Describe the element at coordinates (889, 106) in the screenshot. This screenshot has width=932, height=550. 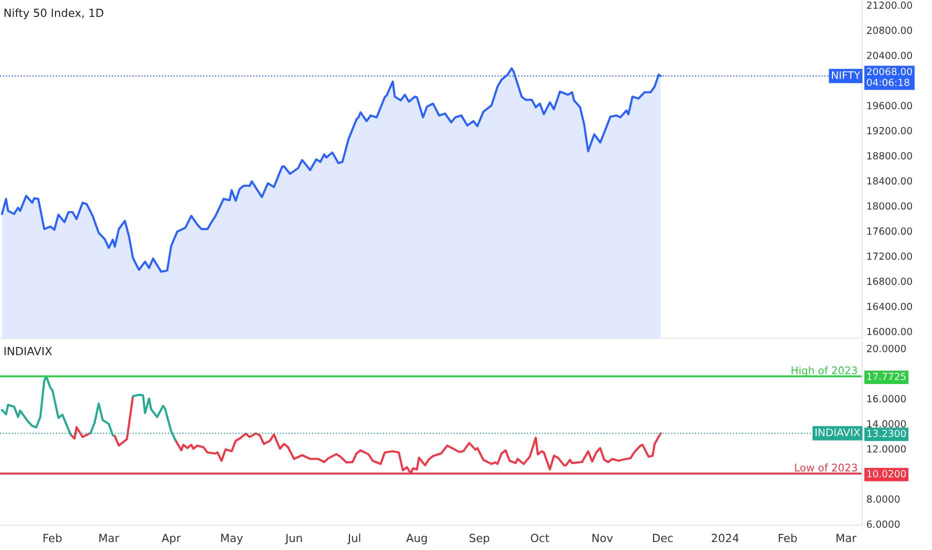
I see `y-tick-label: 19600.00` at that location.